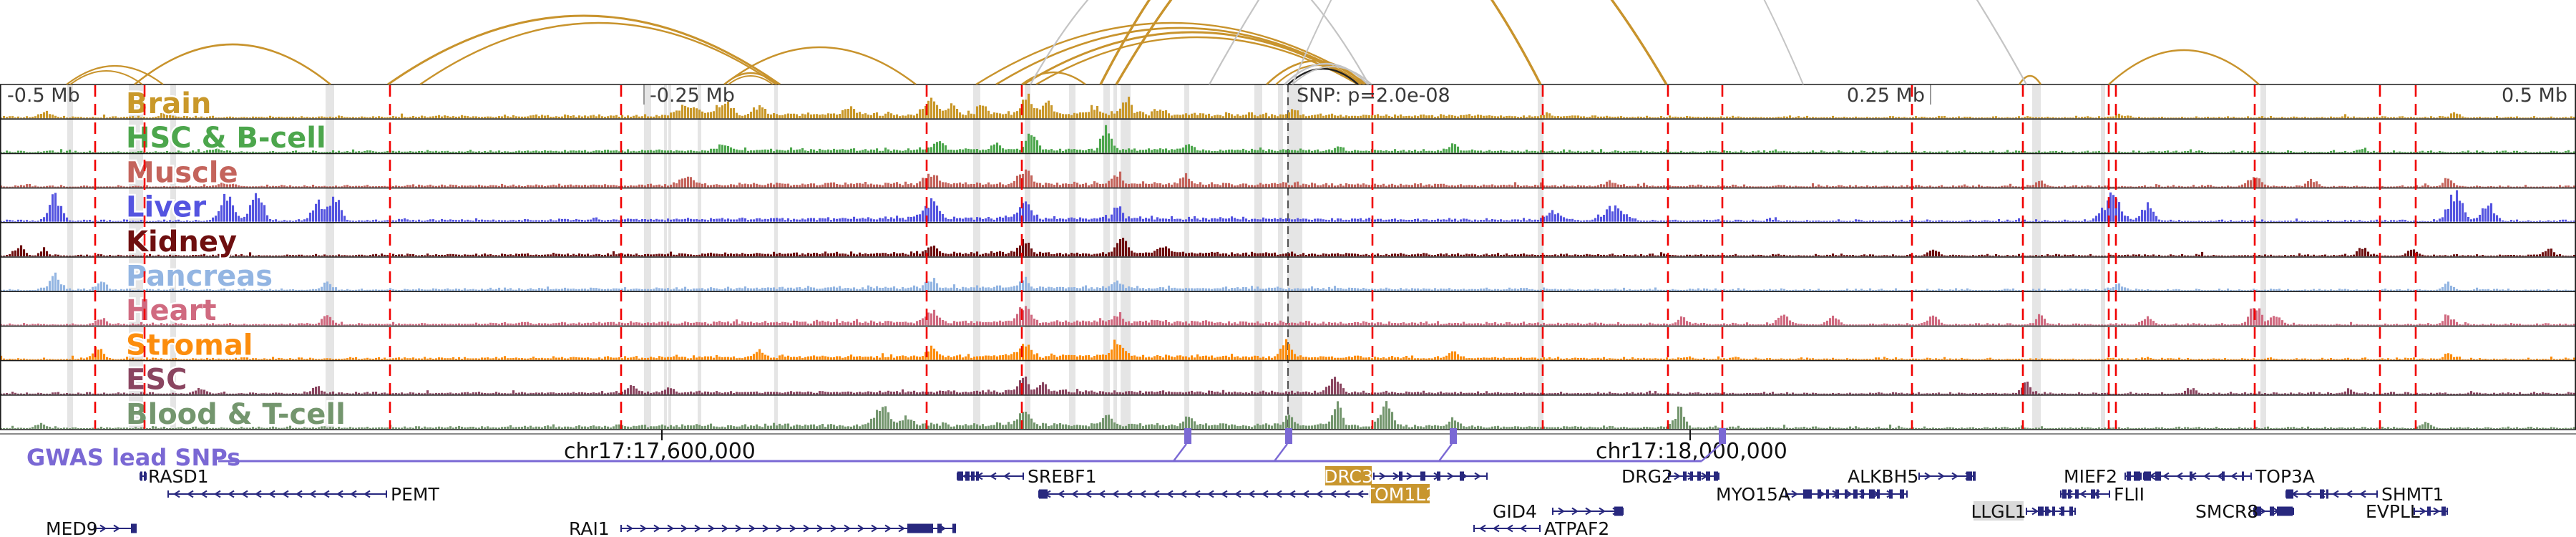 Image resolution: width=2576 pixels, height=537 pixels. I want to click on track-label-hsc-b-cell: HSC & B-cell, so click(226, 138).